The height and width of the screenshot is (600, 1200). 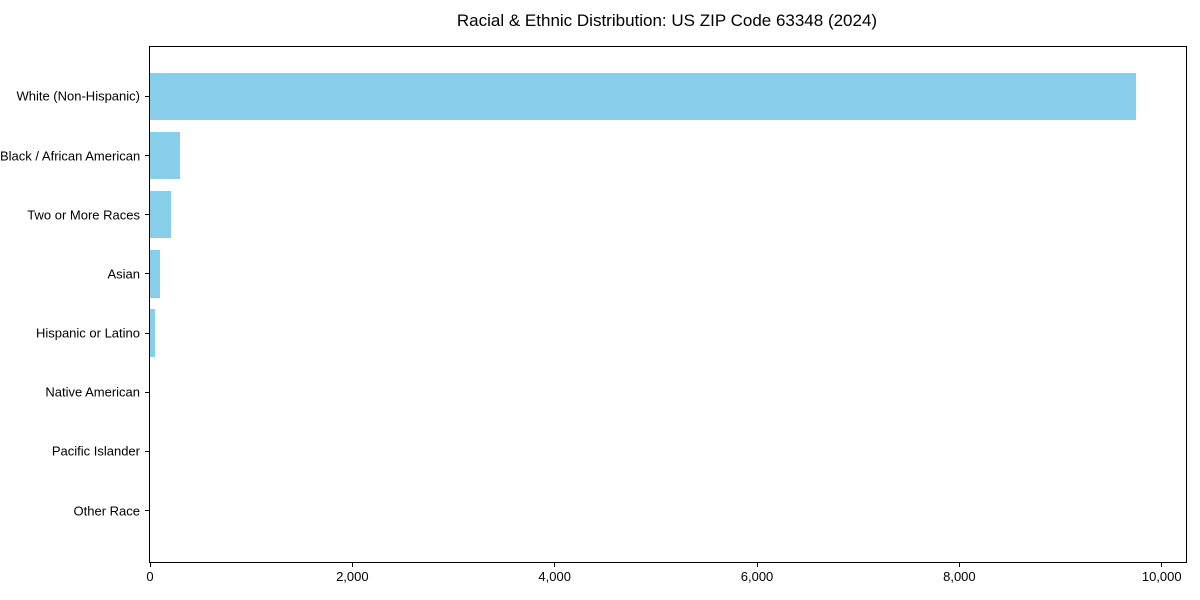 What do you see at coordinates (352, 576) in the screenshot?
I see `x-tick-label: 2,000` at bounding box center [352, 576].